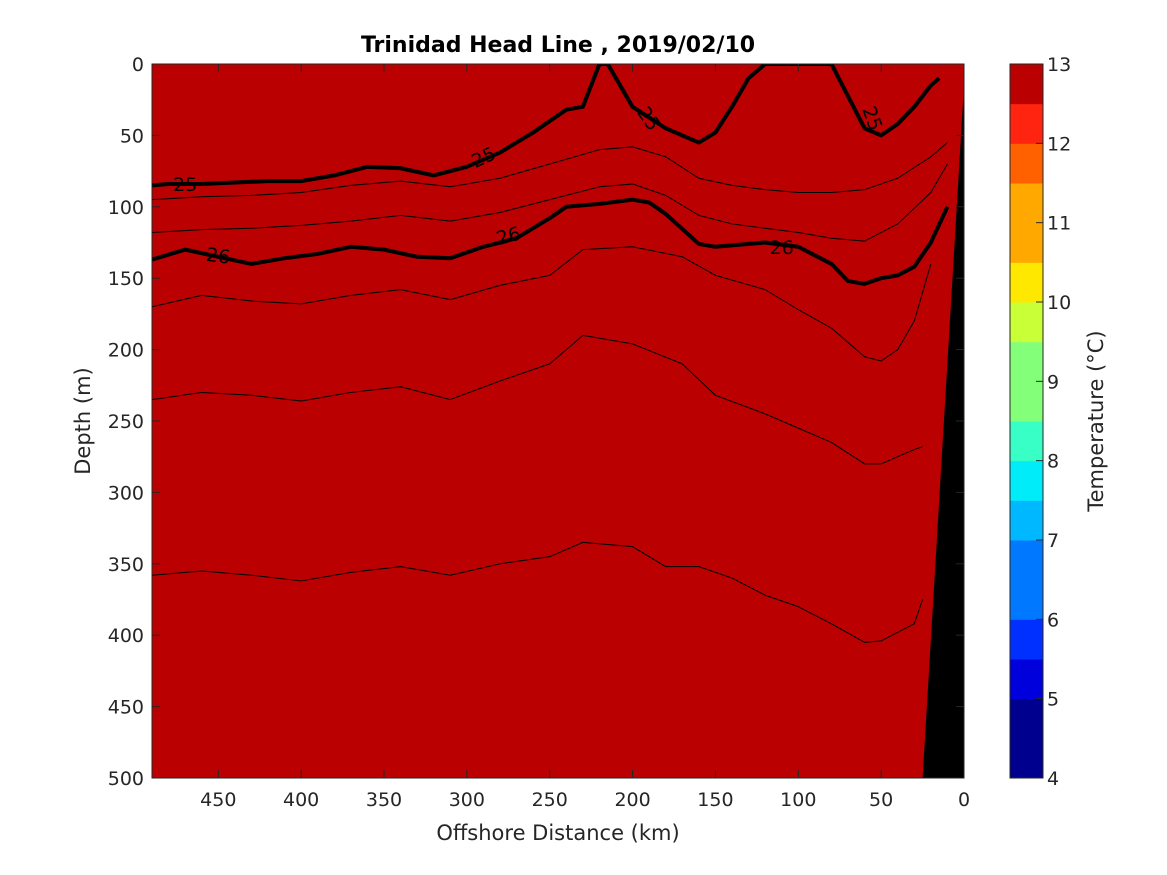 This screenshot has width=1167, height=875. What do you see at coordinates (1096, 421) in the screenshot?
I see `colorbar-label: Temperature (°C)` at bounding box center [1096, 421].